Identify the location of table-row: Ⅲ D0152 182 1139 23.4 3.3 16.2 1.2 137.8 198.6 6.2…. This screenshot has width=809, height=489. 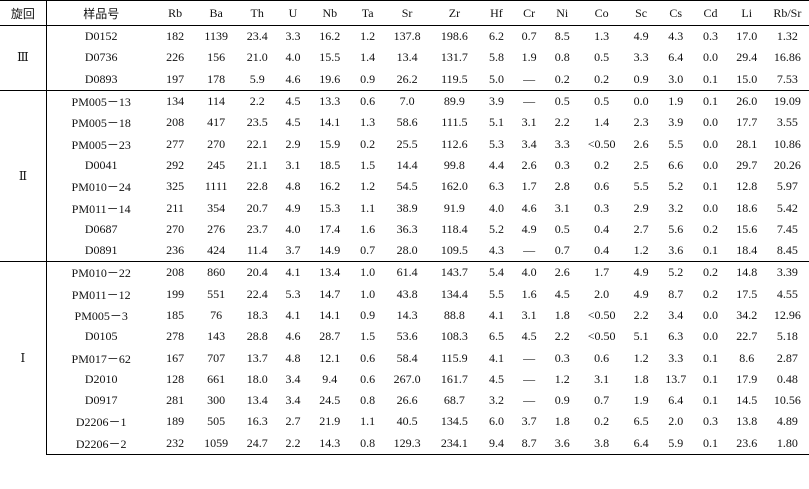
(404, 58).